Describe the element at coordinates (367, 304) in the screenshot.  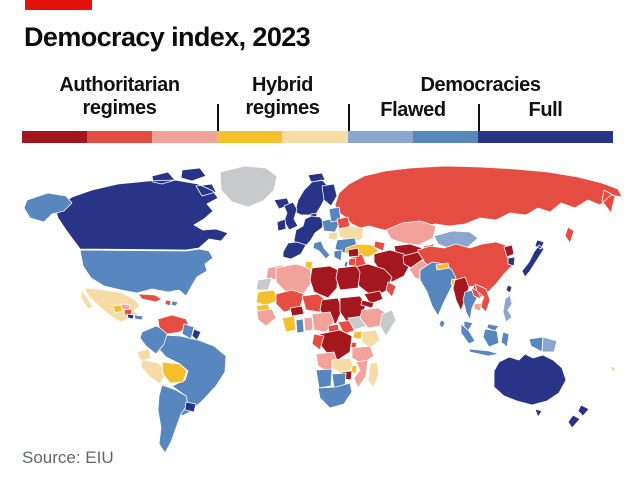
I see `country-eritrea` at that location.